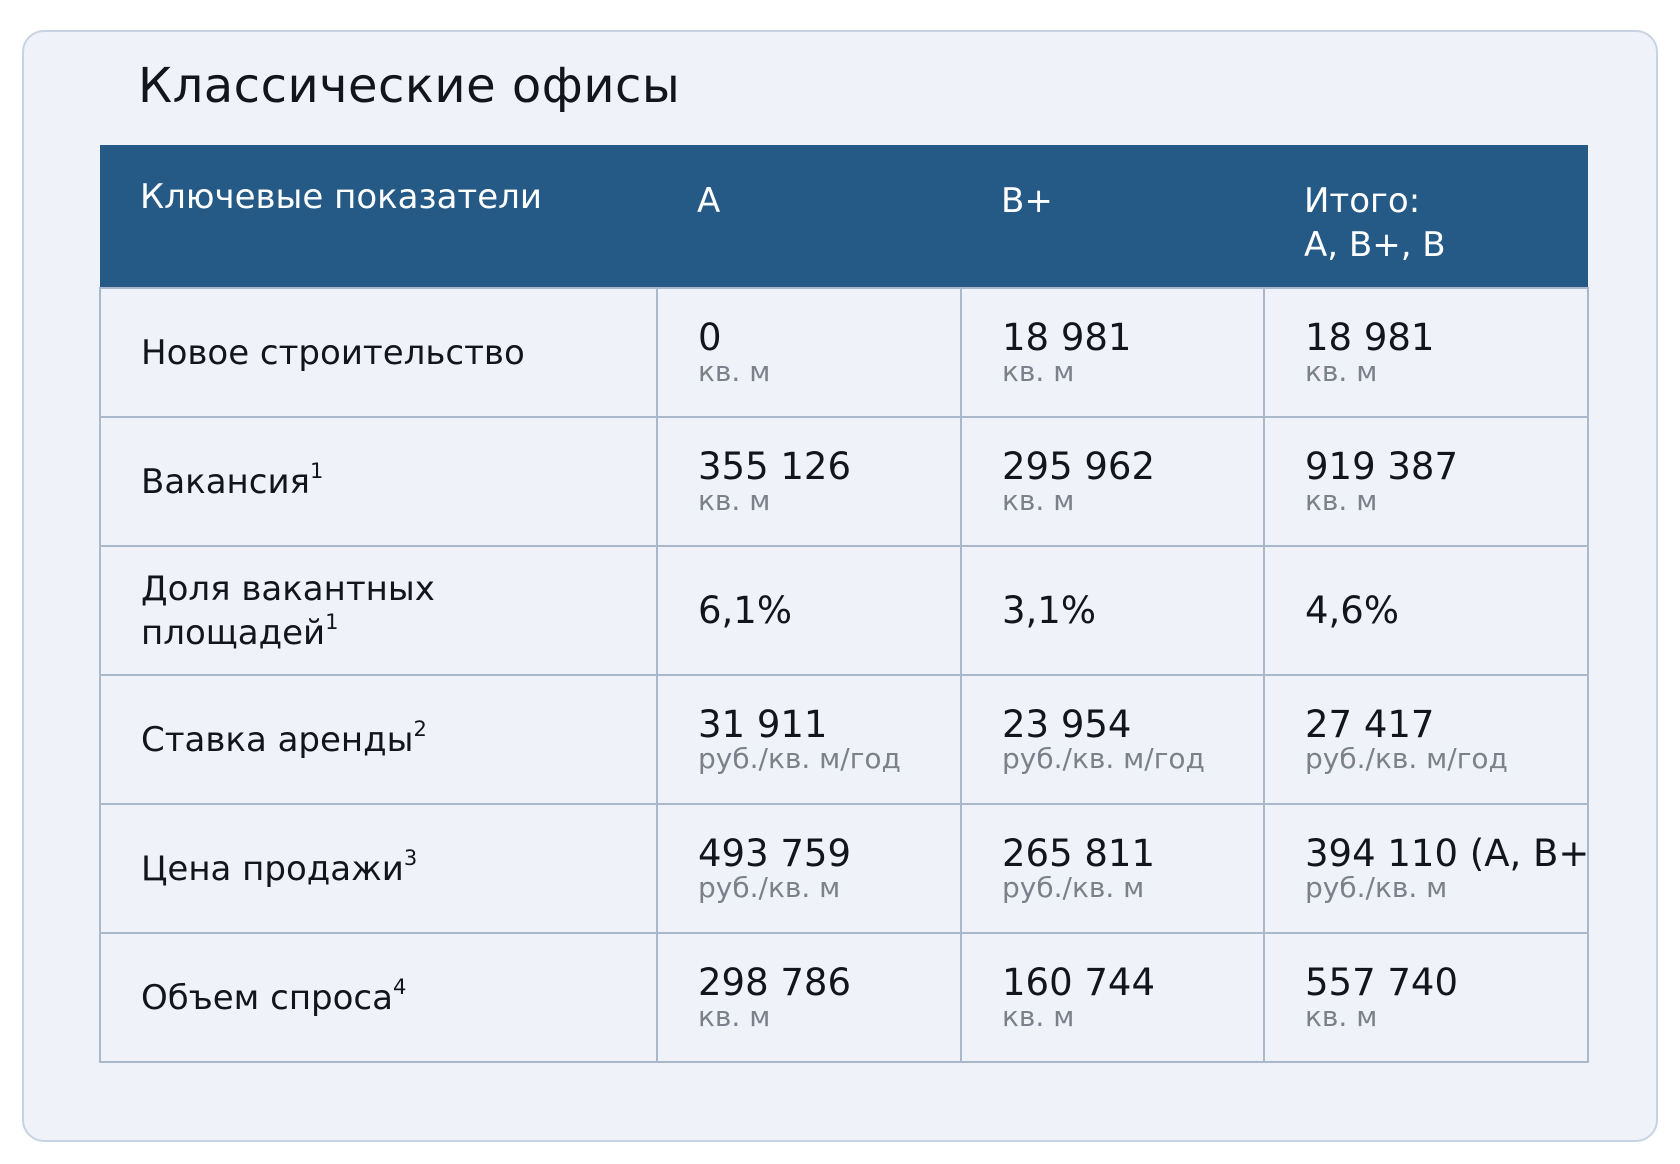 This screenshot has width=1680, height=1164. Describe the element at coordinates (1426, 216) in the screenshot. I see `header-total: Итого: A, B+, B` at that location.